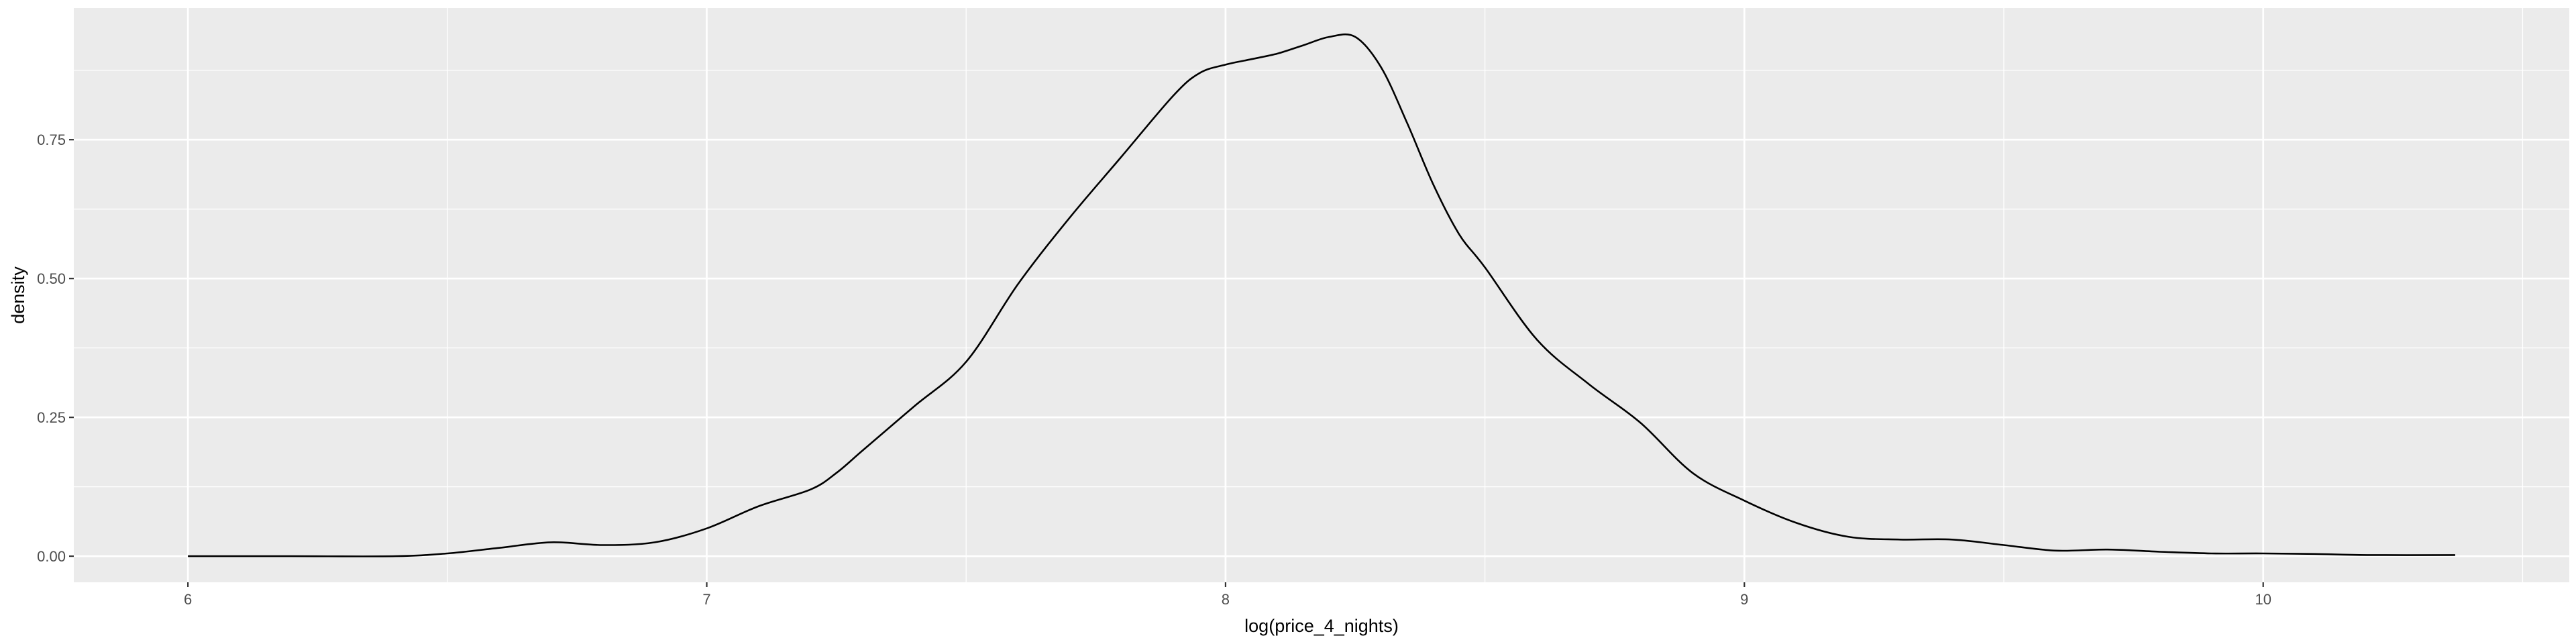 The width and height of the screenshot is (2576, 644). I want to click on x-tick-label: 6, so click(188, 599).